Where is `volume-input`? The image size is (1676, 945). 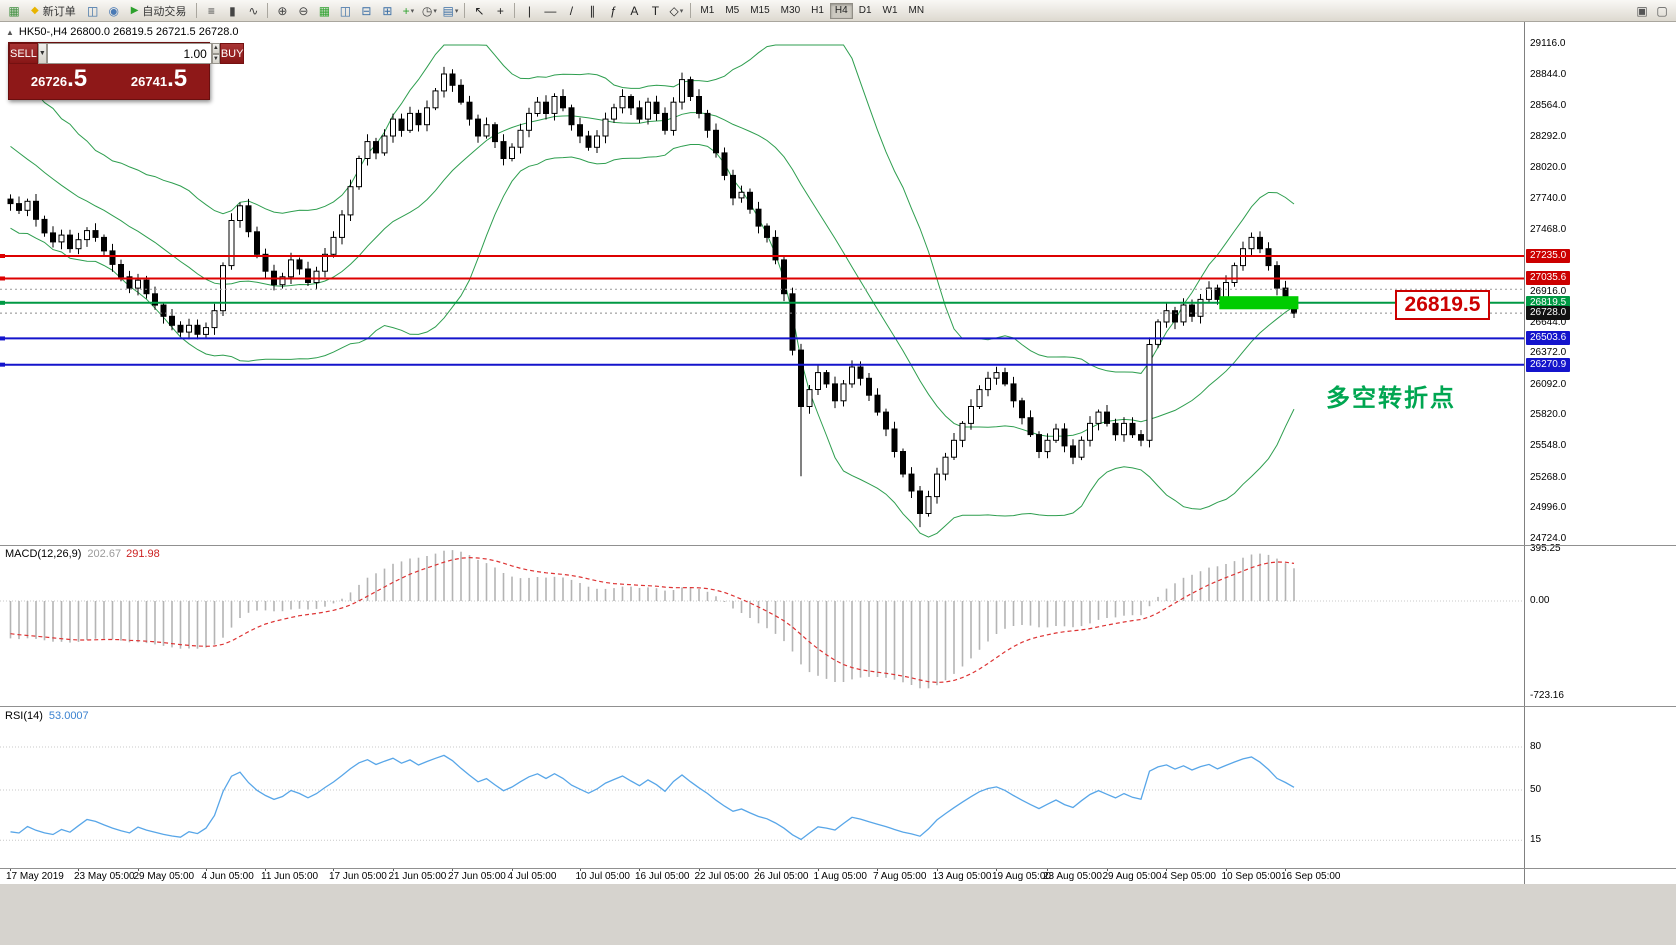
volume-input is located at coordinates (129, 53).